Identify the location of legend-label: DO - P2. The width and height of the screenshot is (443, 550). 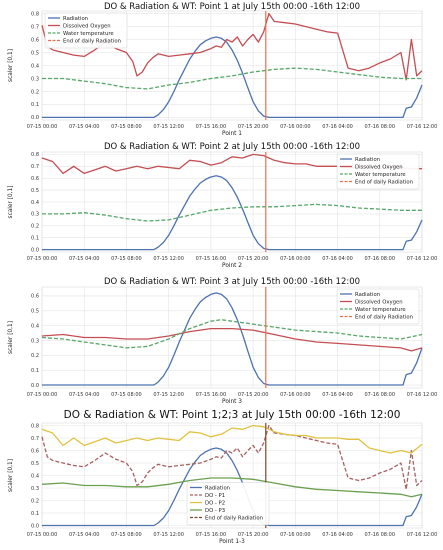
(215, 503).